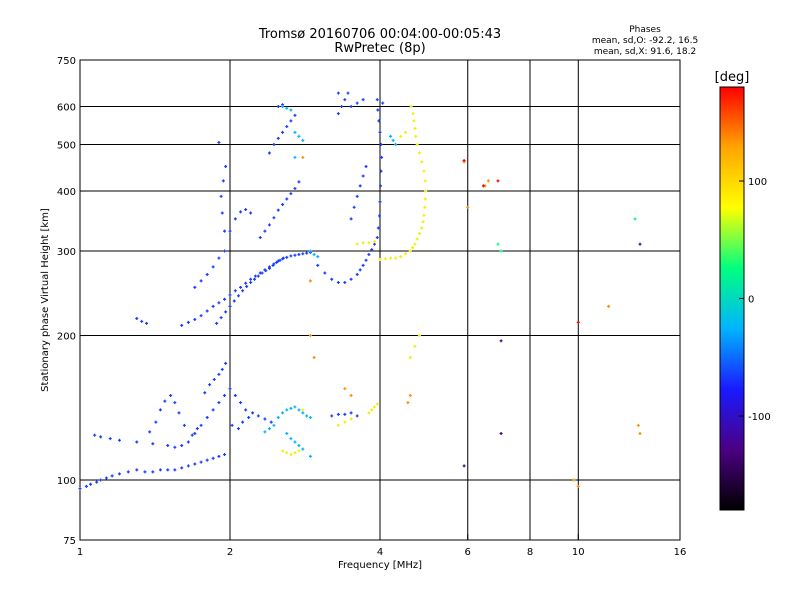 The image size is (800, 604). What do you see at coordinates (66, 192) in the screenshot?
I see `y-tick-label: 400` at bounding box center [66, 192].